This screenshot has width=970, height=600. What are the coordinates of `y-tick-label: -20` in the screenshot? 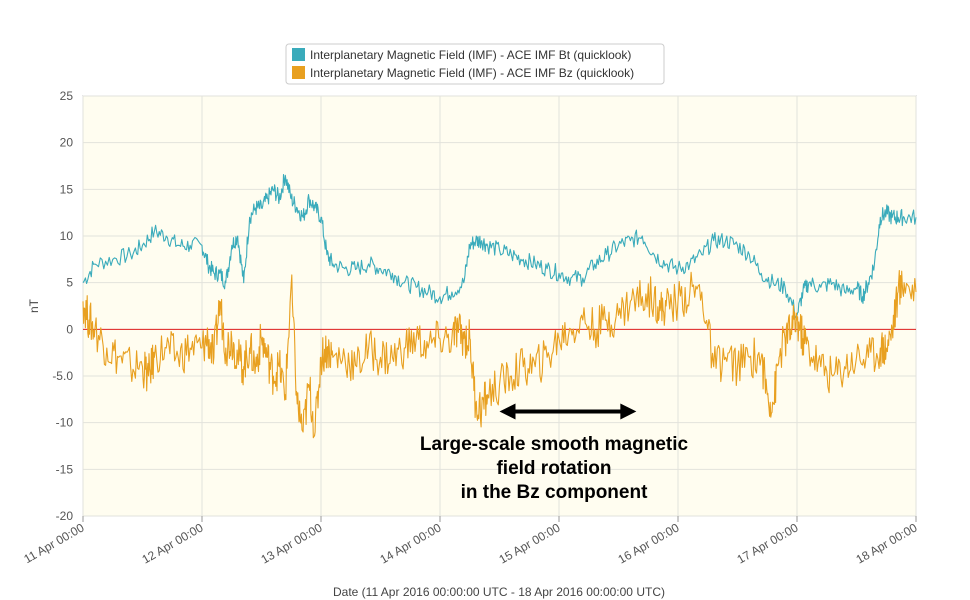 It's located at (65, 516).